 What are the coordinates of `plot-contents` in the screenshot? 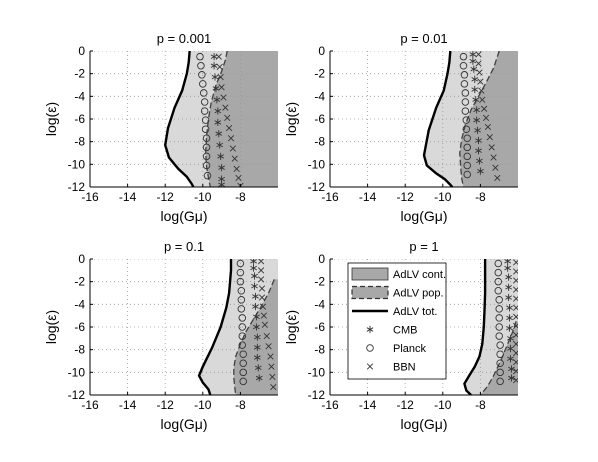 It's located at (184, 119).